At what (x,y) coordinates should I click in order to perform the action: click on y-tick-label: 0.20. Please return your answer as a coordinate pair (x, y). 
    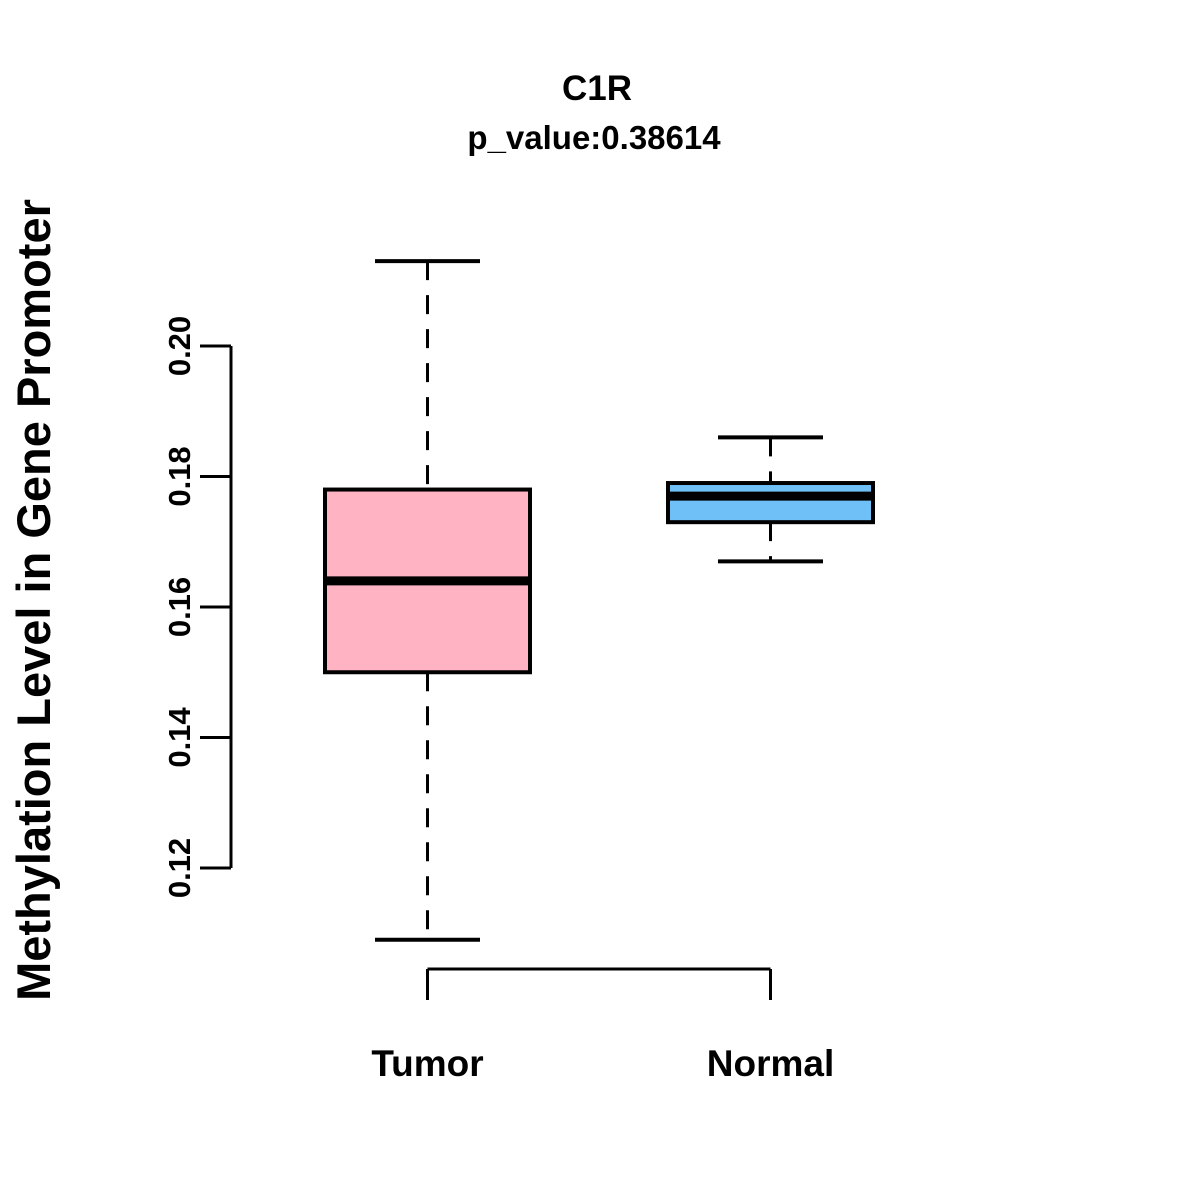
    Looking at the image, I should click on (179, 346).